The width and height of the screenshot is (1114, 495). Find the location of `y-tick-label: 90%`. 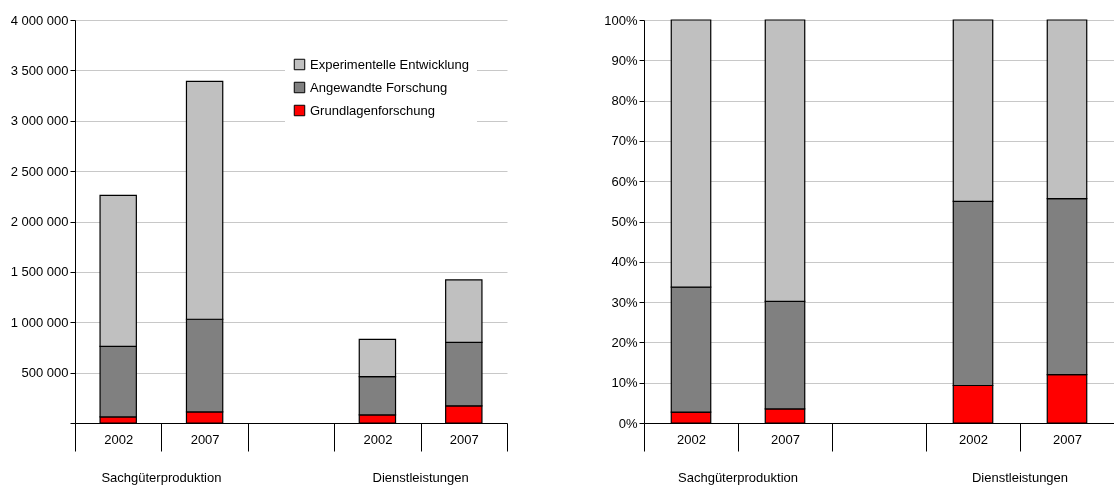

y-tick-label: 90% is located at coordinates (624, 60).